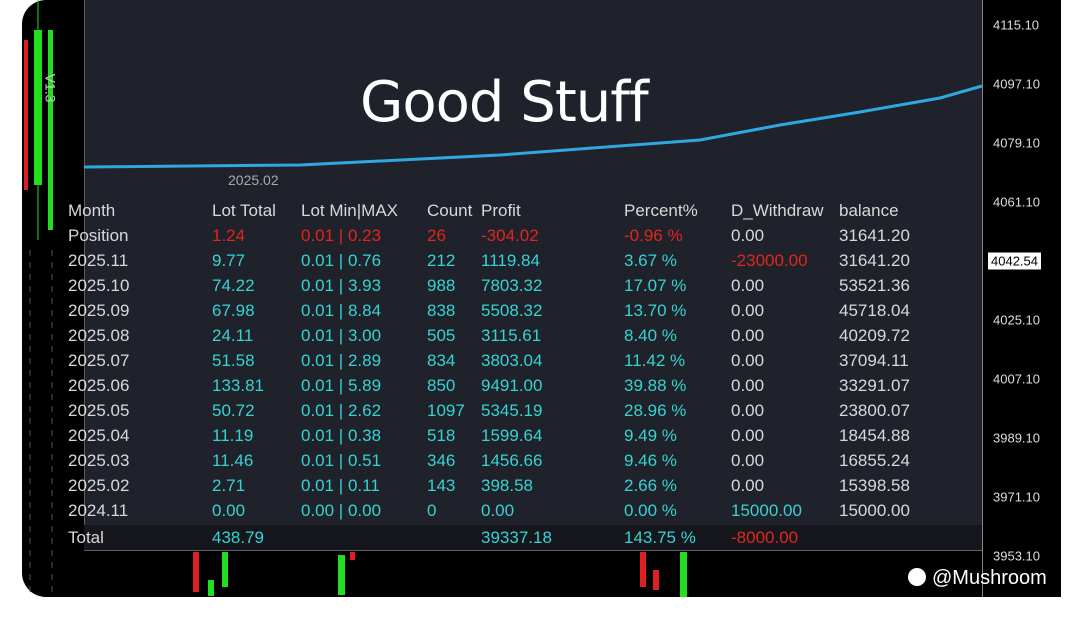 Image resolution: width=1080 pixels, height=617 pixels. Describe the element at coordinates (512, 310) in the screenshot. I see `table-cell: 5508.32` at that location.